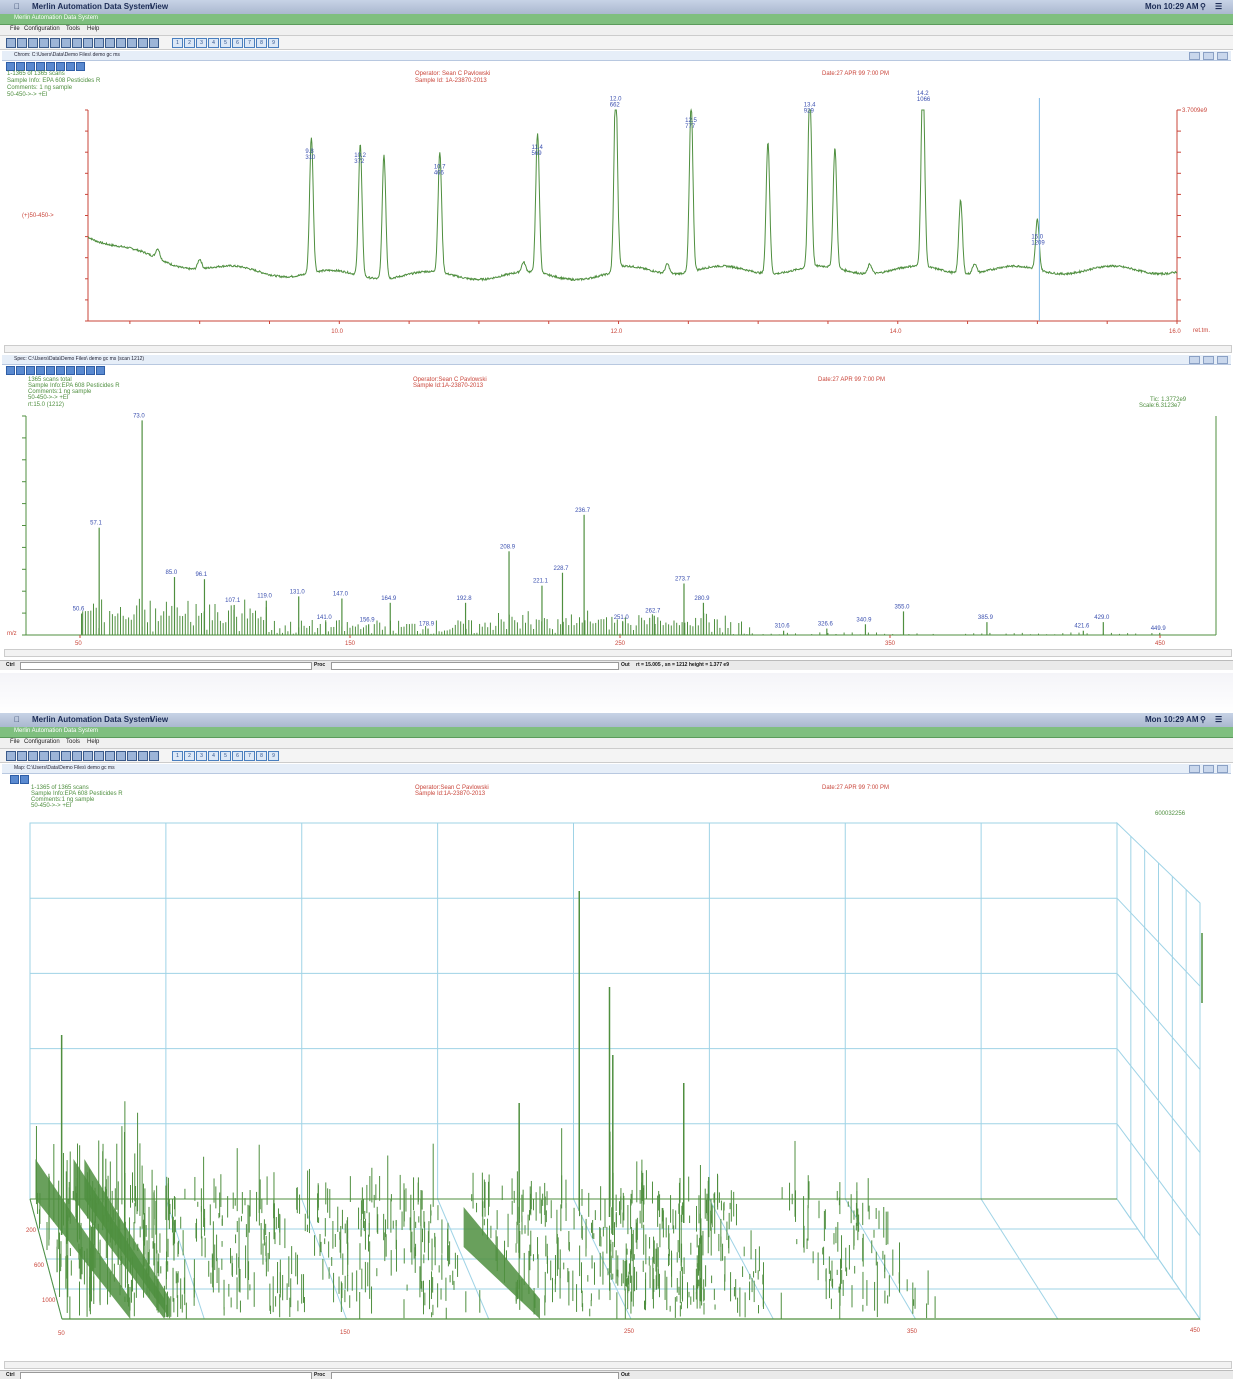  What do you see at coordinates (618, 653) in the screenshot?
I see `spec-scrollbar` at bounding box center [618, 653].